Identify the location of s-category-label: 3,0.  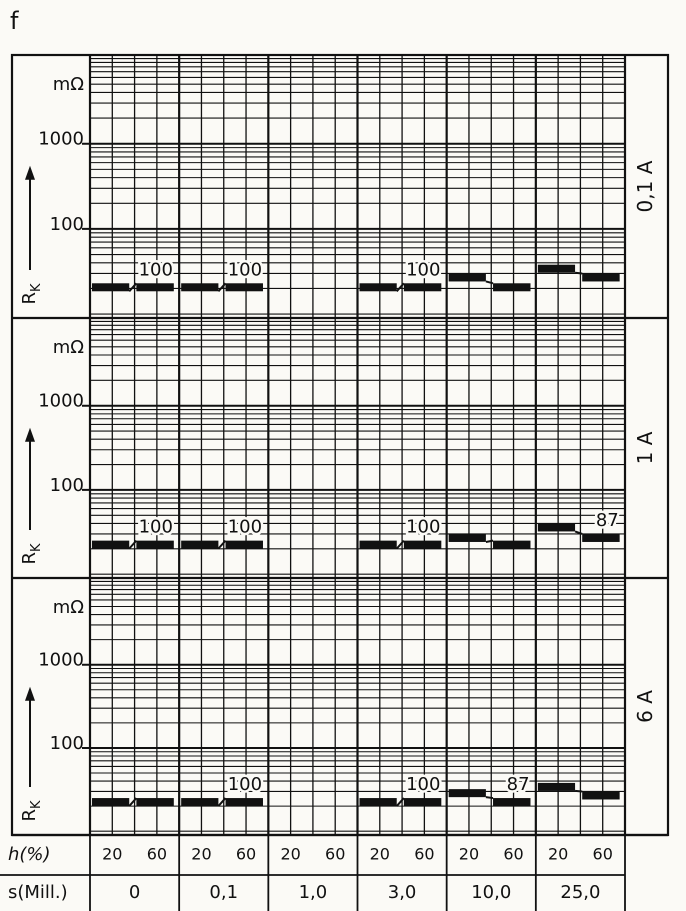
(402, 892).